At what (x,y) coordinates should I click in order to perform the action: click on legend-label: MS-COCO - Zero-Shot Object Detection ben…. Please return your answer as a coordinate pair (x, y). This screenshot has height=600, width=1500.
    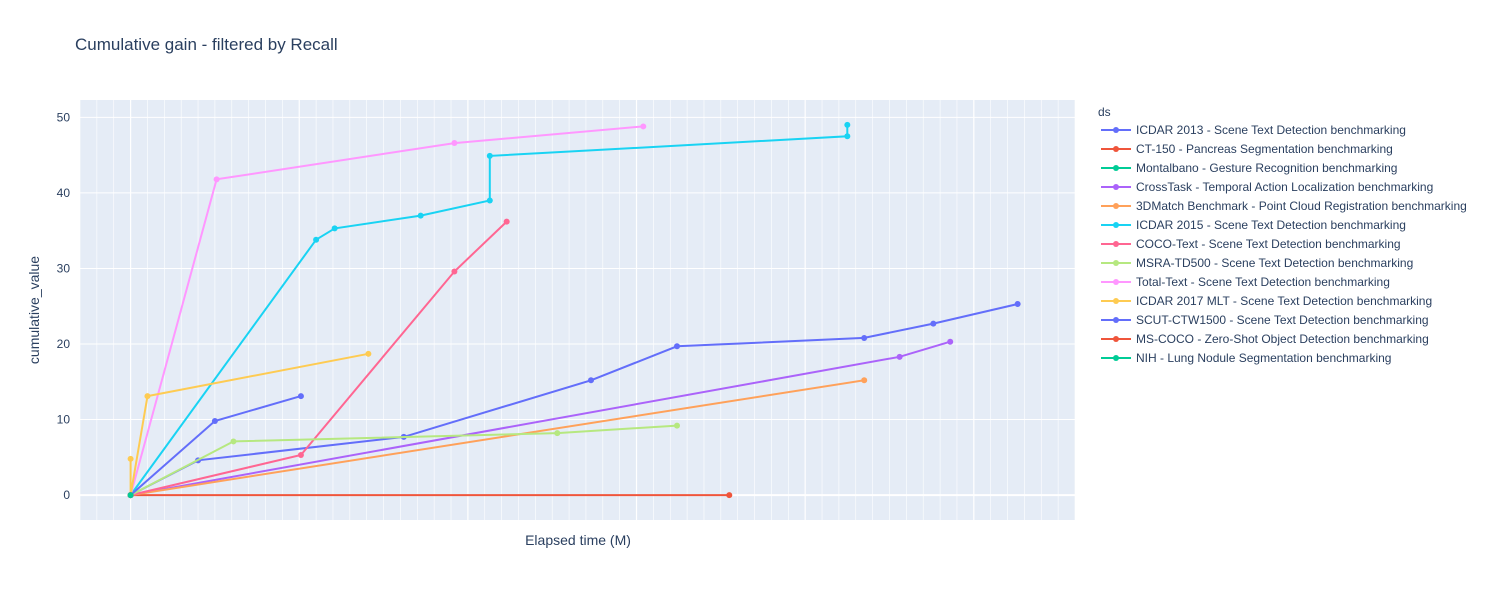
    Looking at the image, I should click on (1282, 339).